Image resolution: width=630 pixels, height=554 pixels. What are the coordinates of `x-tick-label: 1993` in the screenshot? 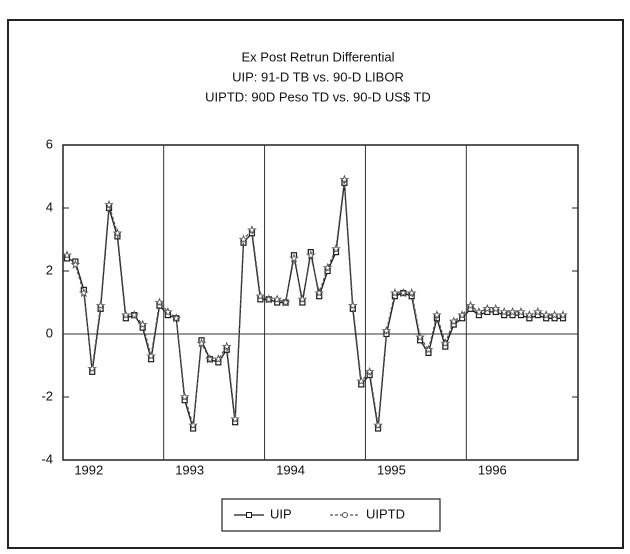 It's located at (189, 469).